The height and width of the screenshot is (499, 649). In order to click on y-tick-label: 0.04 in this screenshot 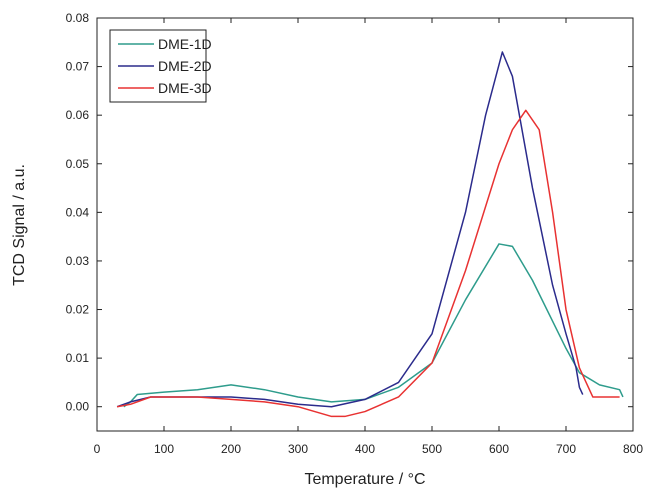, I will do `click(78, 212)`.